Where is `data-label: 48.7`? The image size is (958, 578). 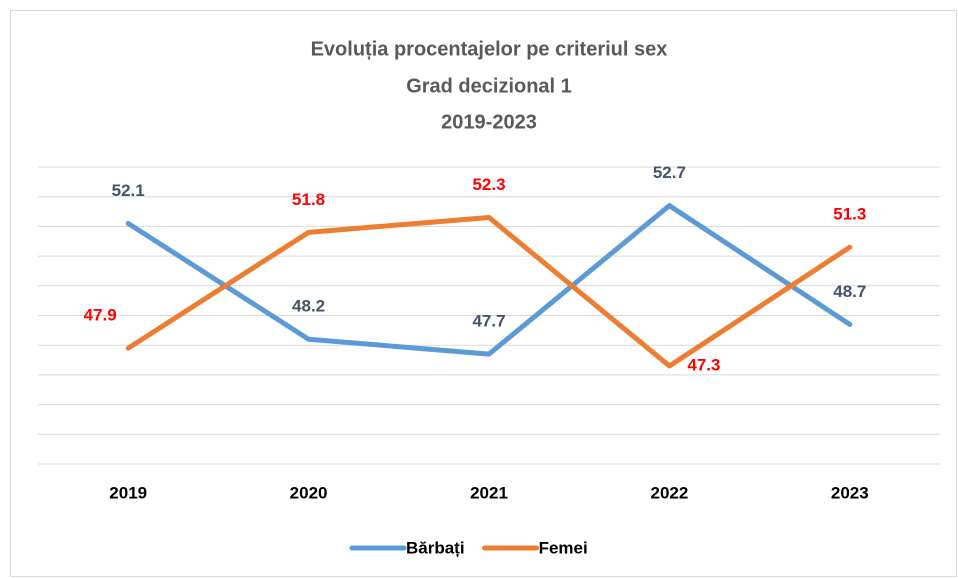 data-label: 48.7 is located at coordinates (849, 291).